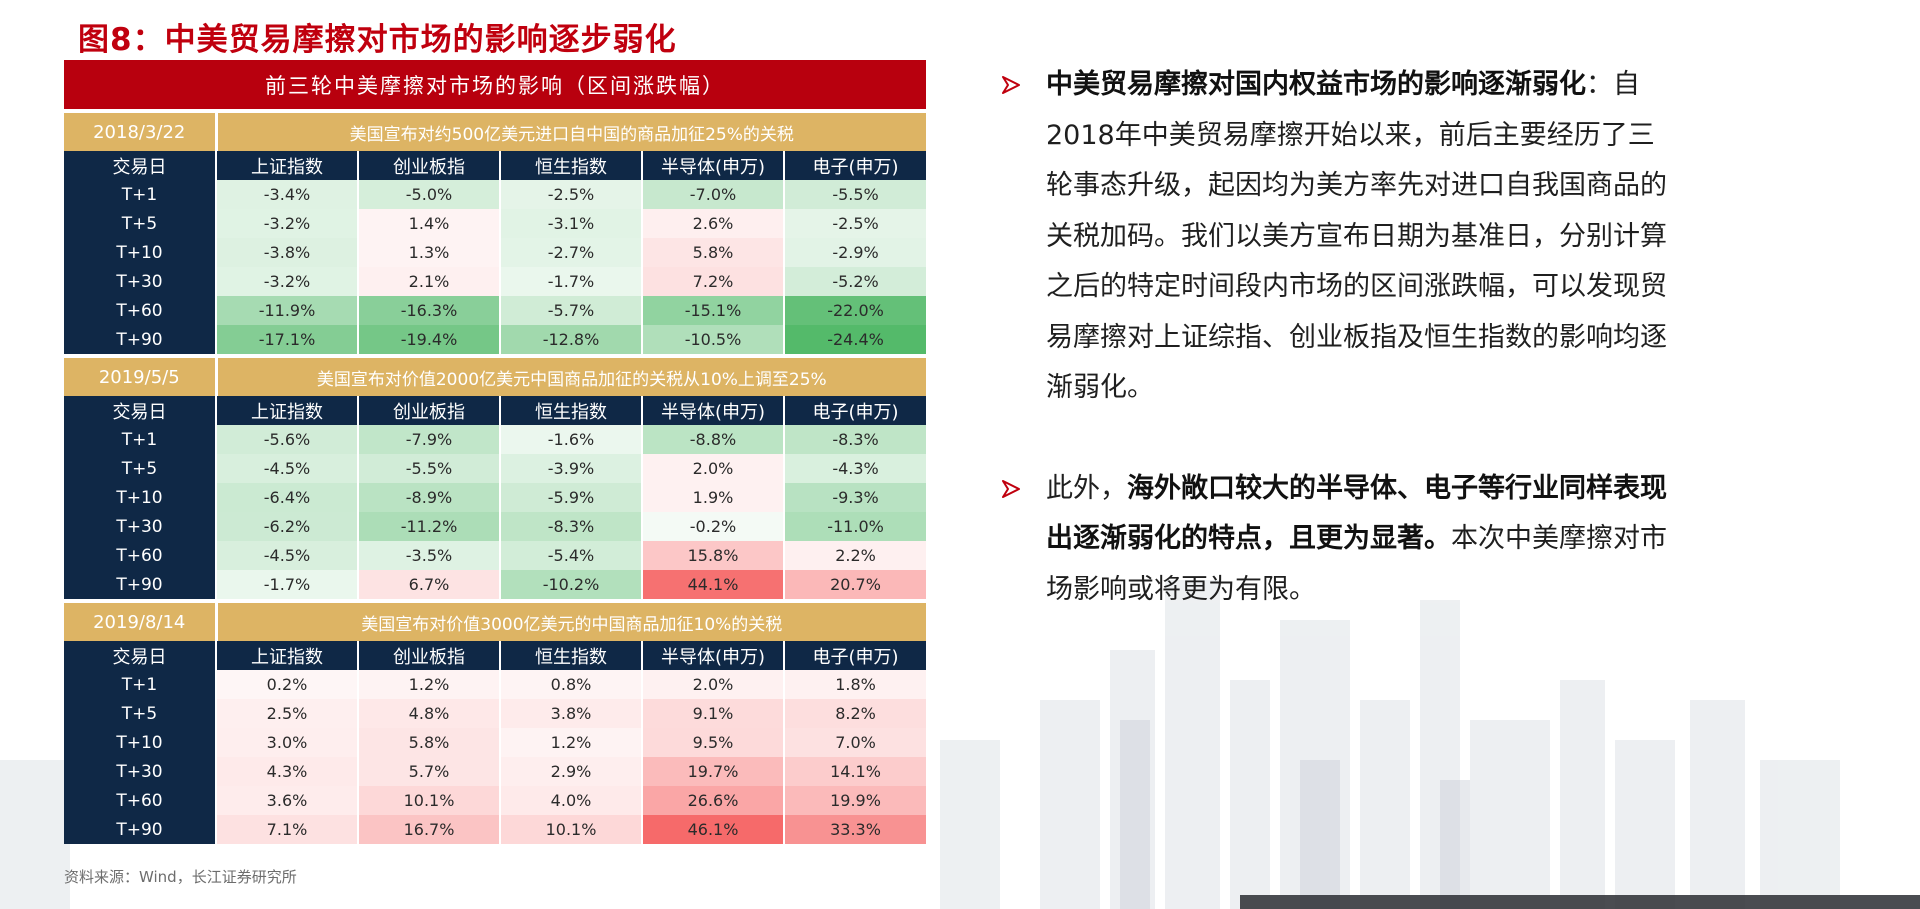 The image size is (1920, 909). What do you see at coordinates (495, 281) in the screenshot?
I see `table-row: T+30 -3.2% 2.1% -1.7% 7.2% -5.2%` at bounding box center [495, 281].